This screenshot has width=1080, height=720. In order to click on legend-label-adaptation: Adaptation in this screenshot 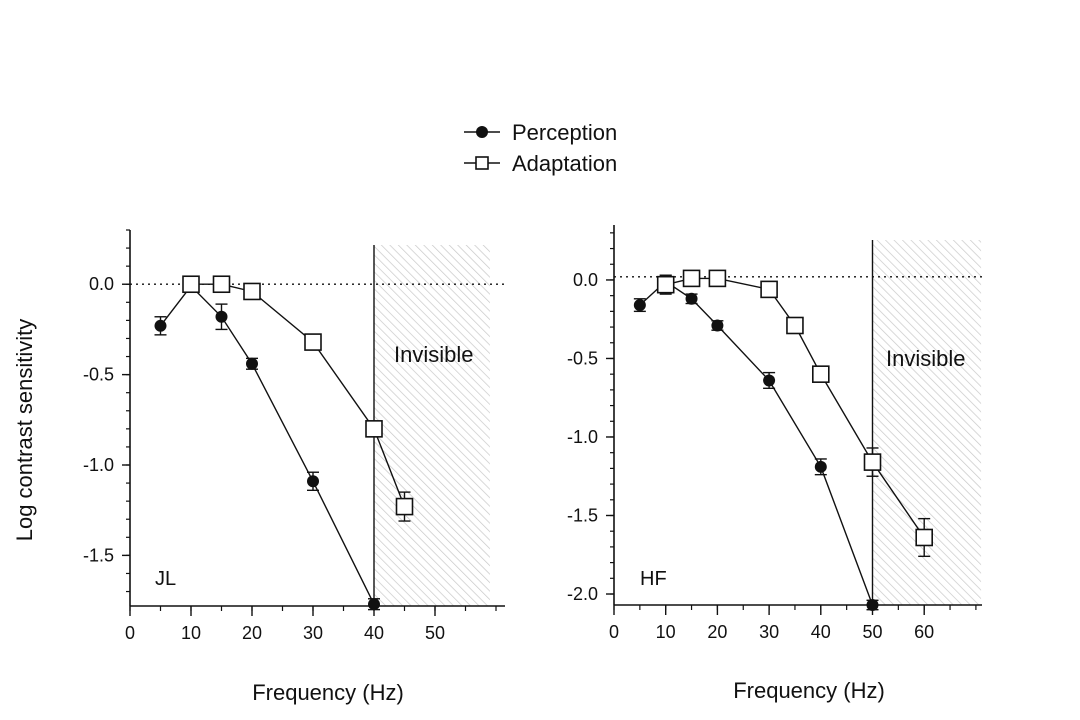, I will do `click(564, 163)`.